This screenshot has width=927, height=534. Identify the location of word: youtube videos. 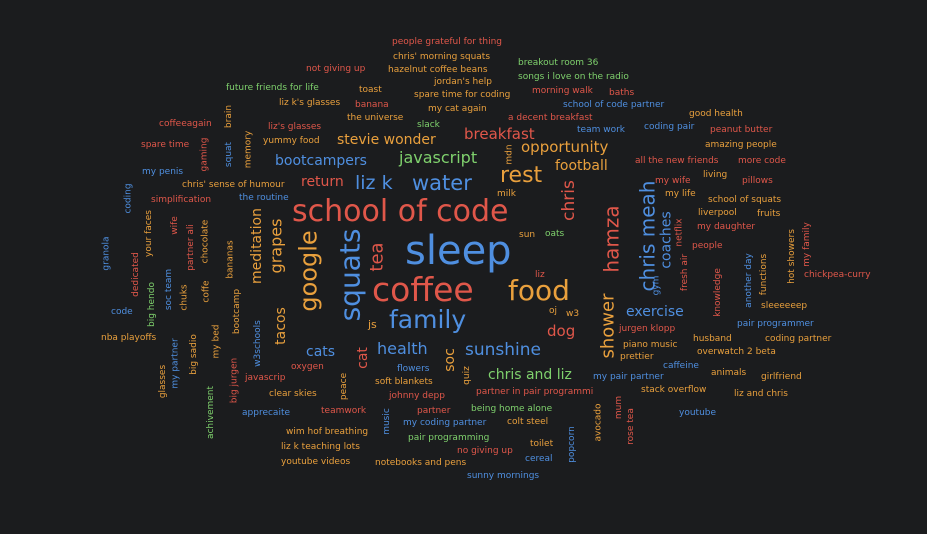
(316, 462).